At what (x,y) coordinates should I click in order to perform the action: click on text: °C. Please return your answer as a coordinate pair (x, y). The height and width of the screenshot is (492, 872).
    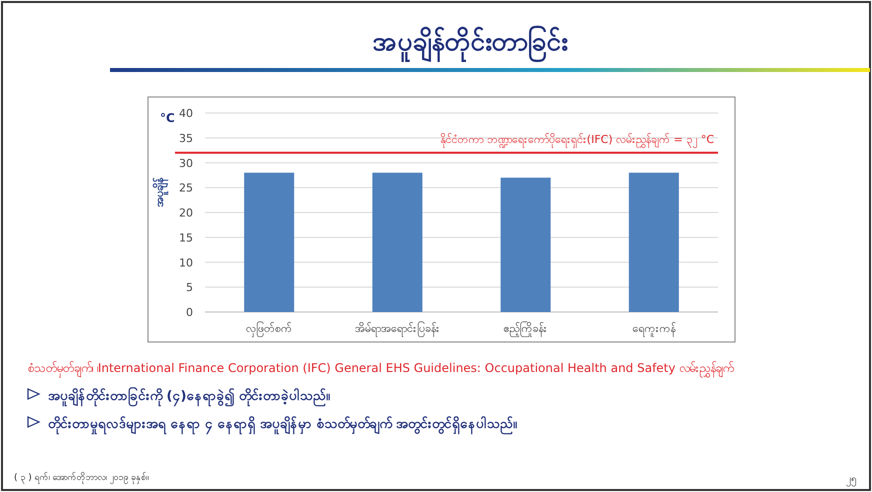
    Looking at the image, I should click on (167, 118).